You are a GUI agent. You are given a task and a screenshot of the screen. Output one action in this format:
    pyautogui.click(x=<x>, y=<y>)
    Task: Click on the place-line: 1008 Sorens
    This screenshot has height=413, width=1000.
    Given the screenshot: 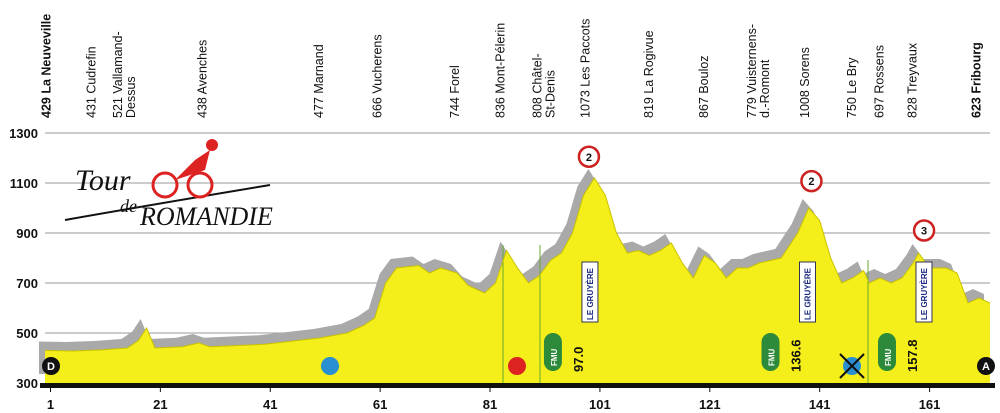 What is the action you would take?
    pyautogui.click(x=805, y=82)
    